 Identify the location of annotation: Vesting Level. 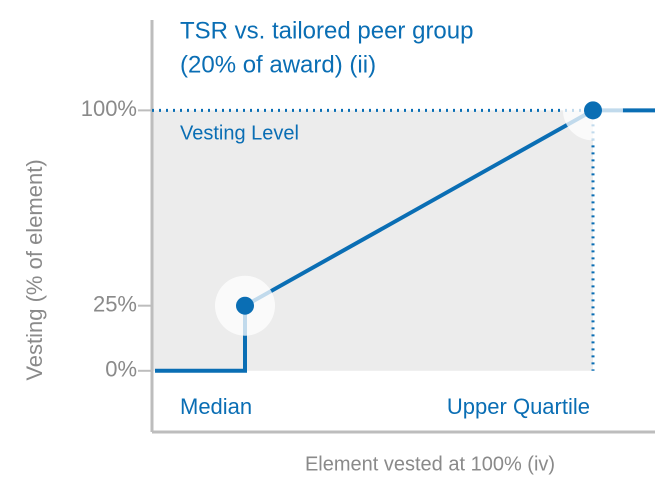
(239, 133).